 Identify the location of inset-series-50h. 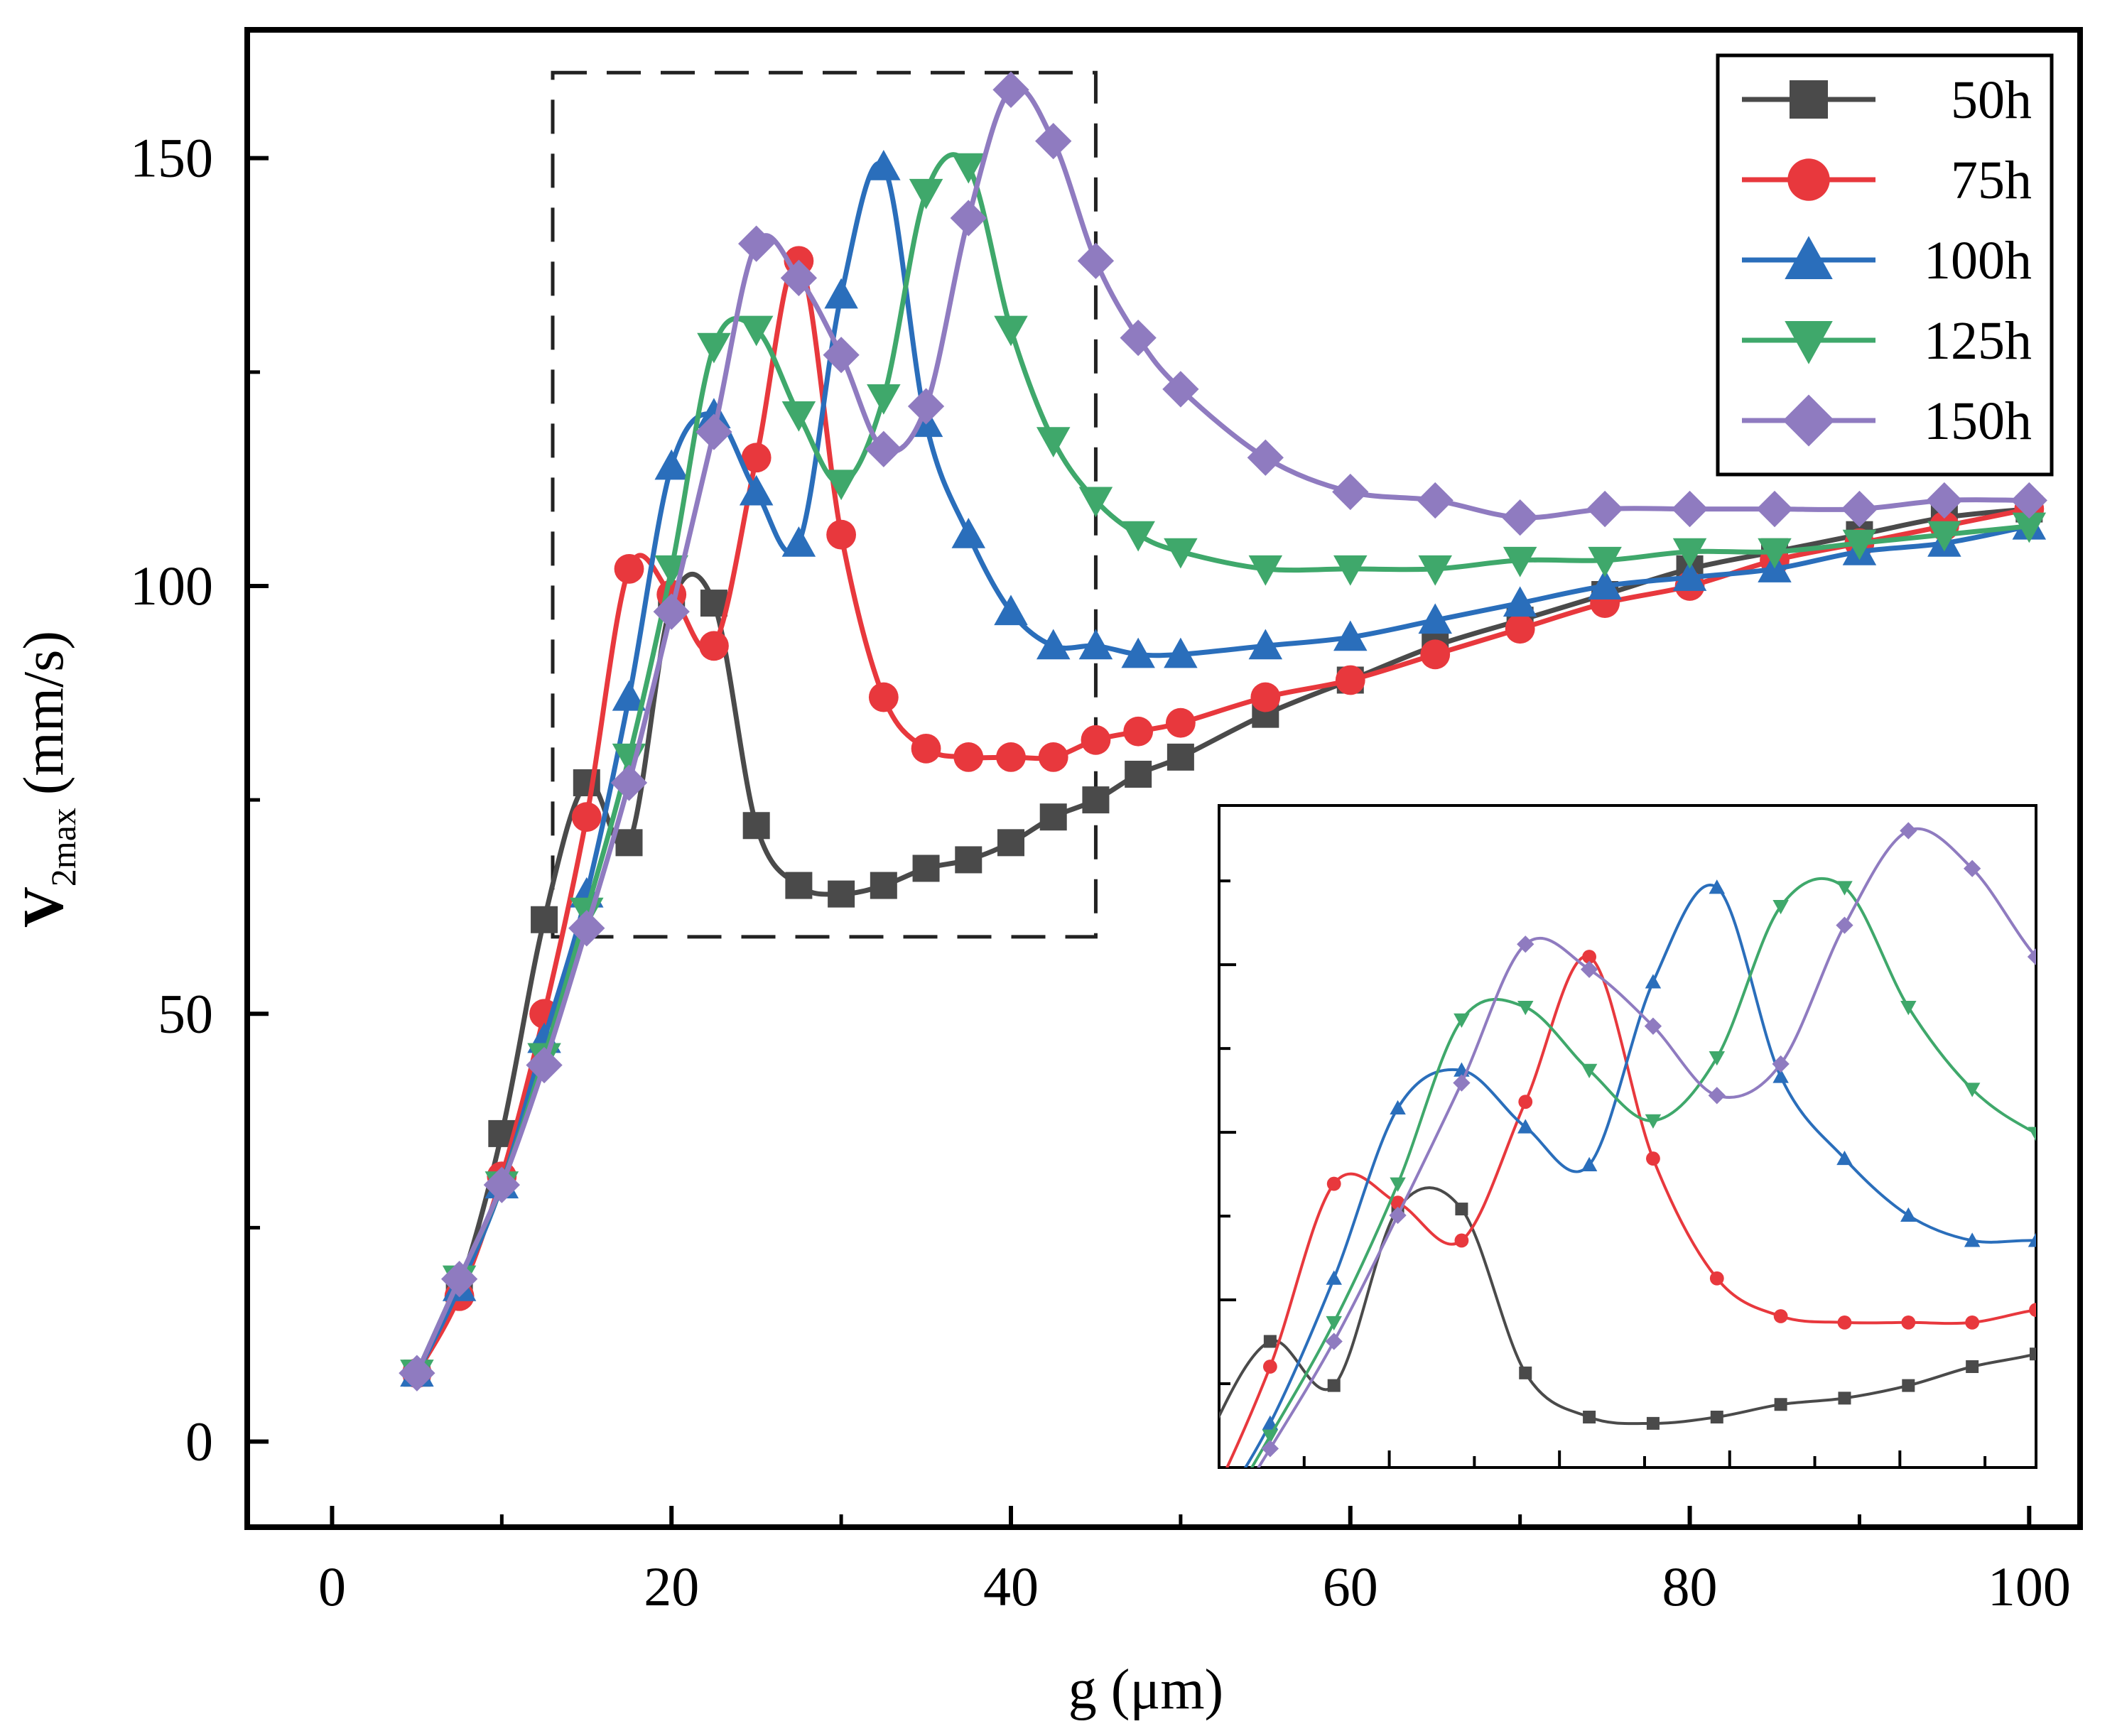
(1621, 1396).